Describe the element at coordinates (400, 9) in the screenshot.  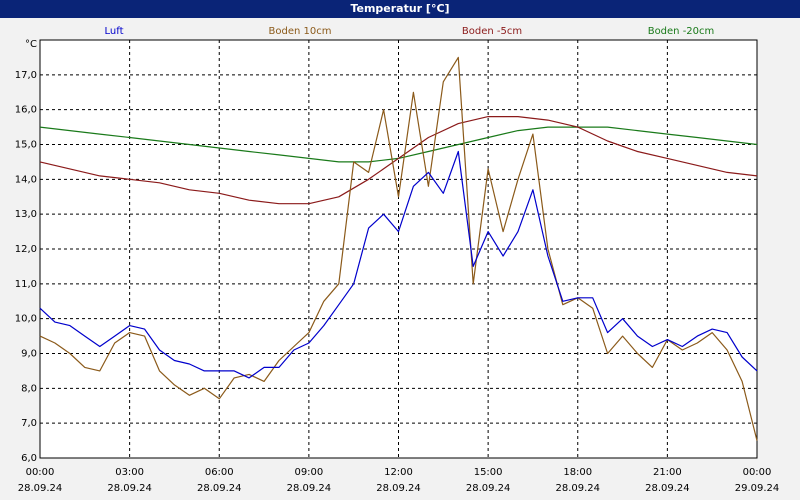
I see `window-title: Temperatur [°C]` at that location.